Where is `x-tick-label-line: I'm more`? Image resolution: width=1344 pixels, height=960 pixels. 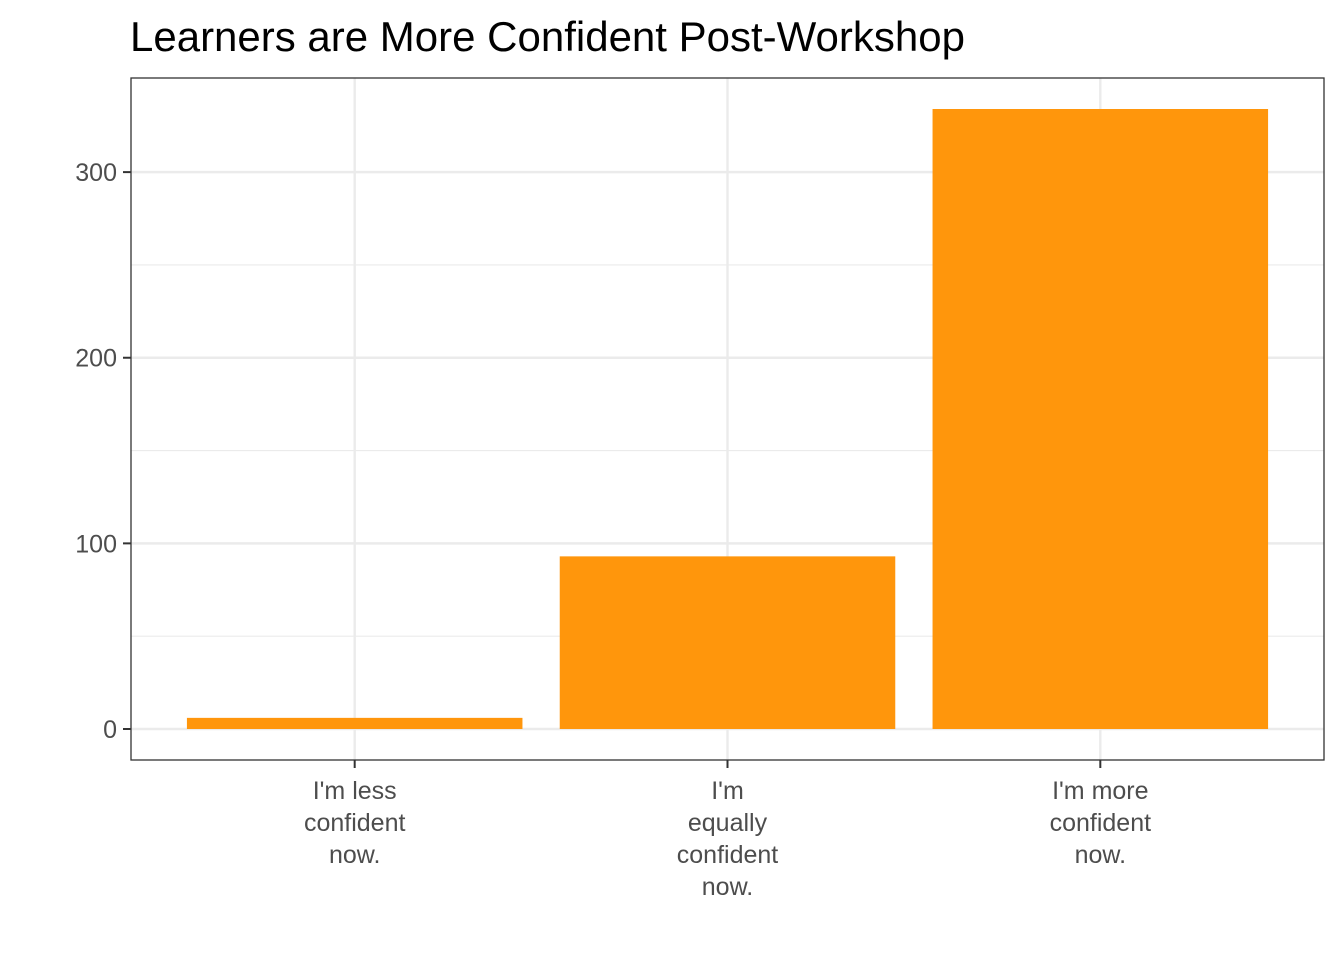
x-tick-label-line: I'm more is located at coordinates (1100, 791).